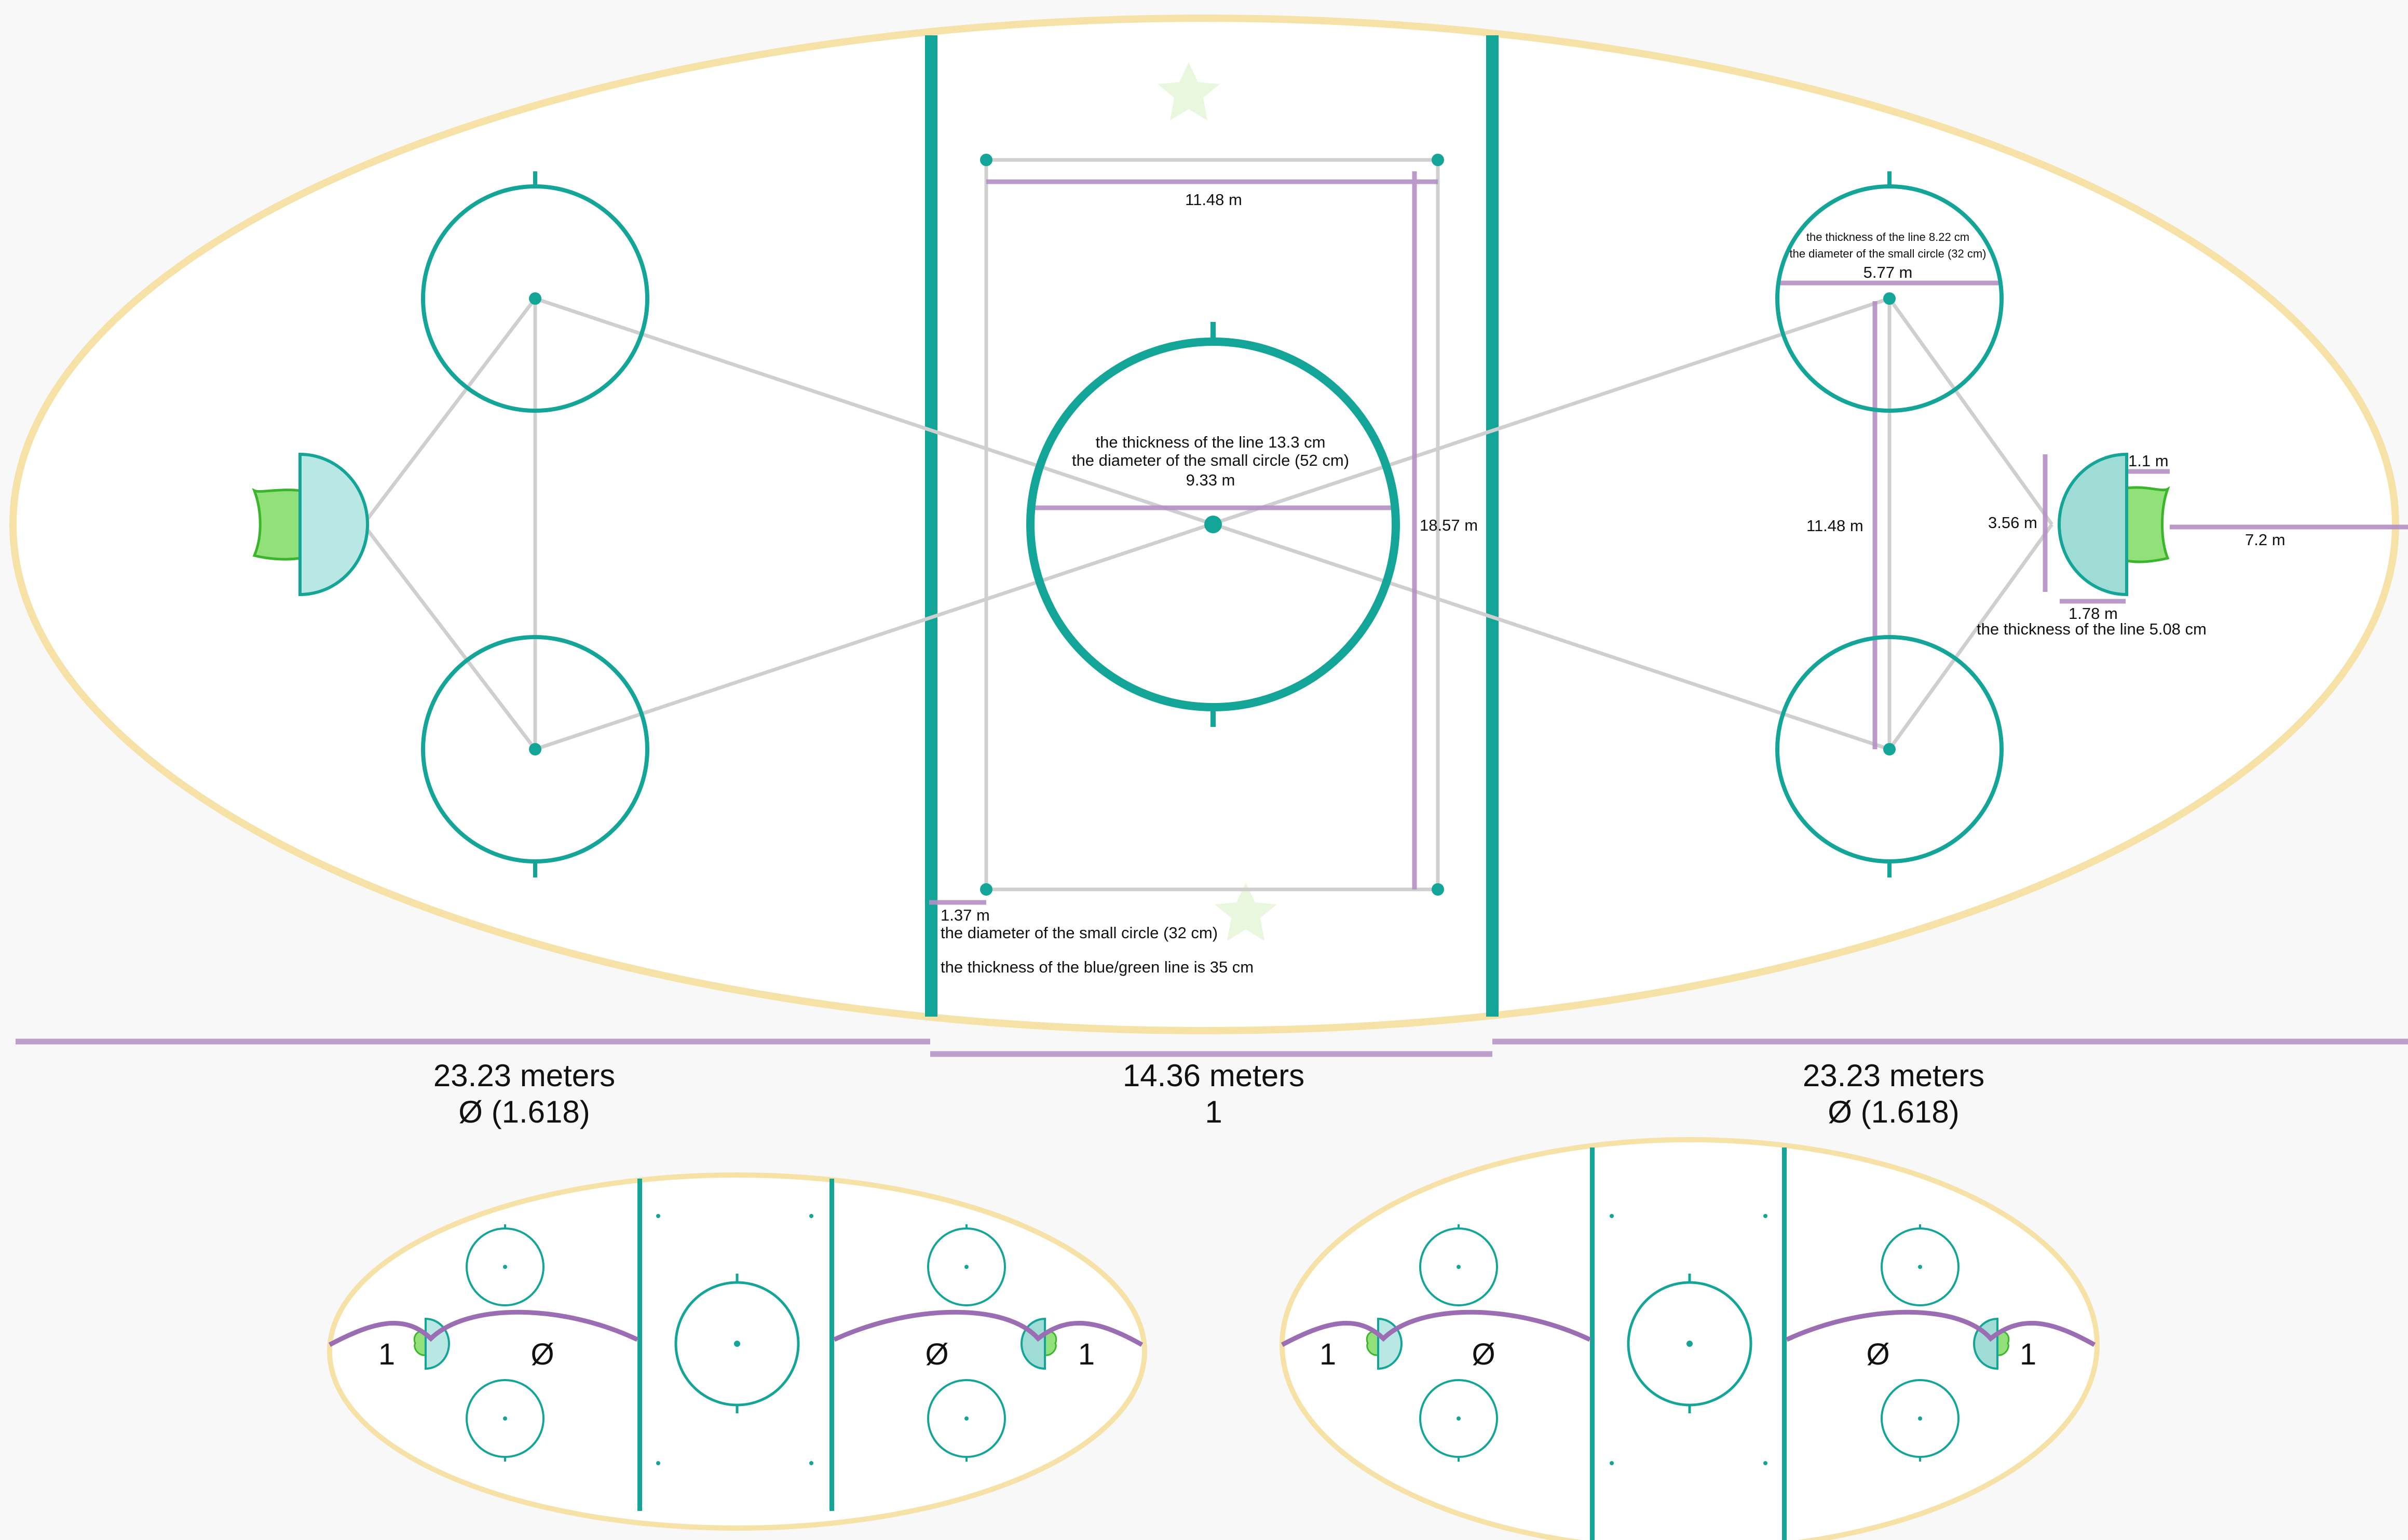 The height and width of the screenshot is (1540, 2408). I want to click on faceoff-circle-left-top, so click(535, 292).